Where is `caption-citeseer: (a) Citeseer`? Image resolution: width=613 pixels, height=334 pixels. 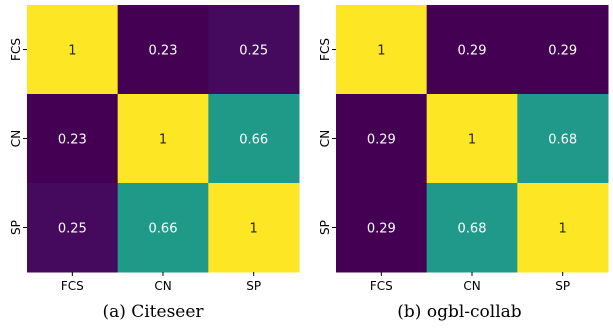 caption-citeseer: (a) Citeseer is located at coordinates (153, 312).